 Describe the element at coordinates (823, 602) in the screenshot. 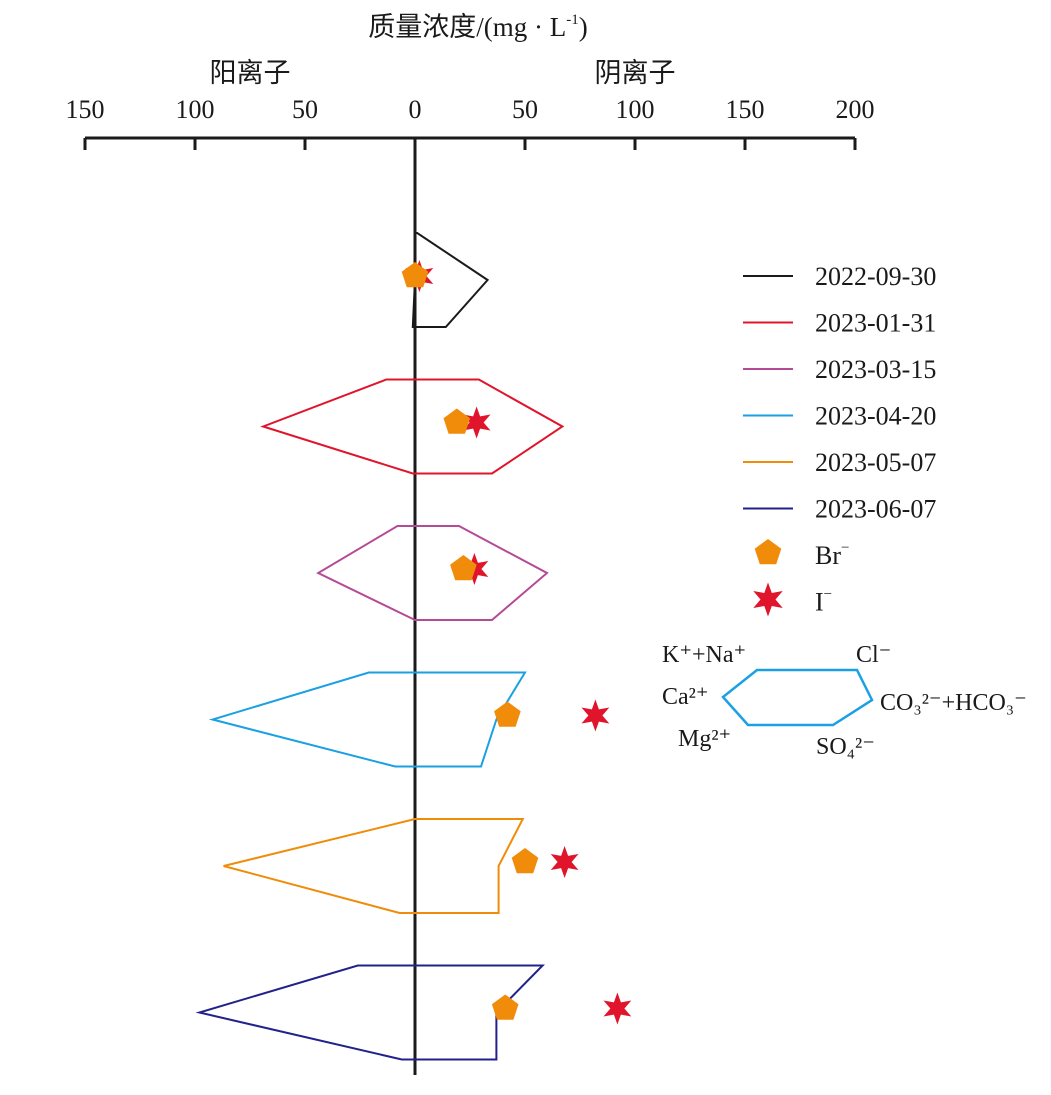

I see `legend-label-iodide: I−` at that location.